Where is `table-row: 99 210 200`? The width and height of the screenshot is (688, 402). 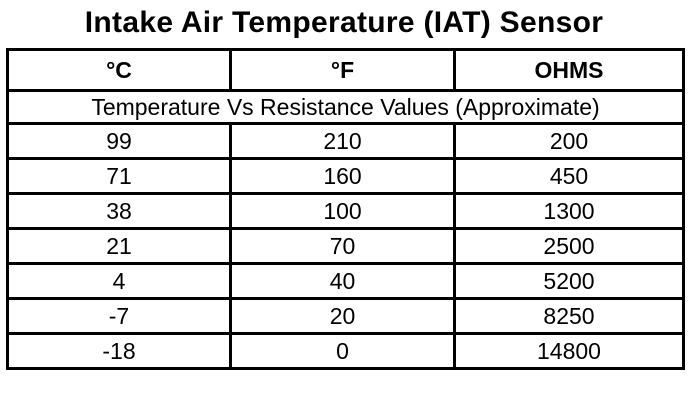 table-row: 99 210 200 is located at coordinates (345, 141).